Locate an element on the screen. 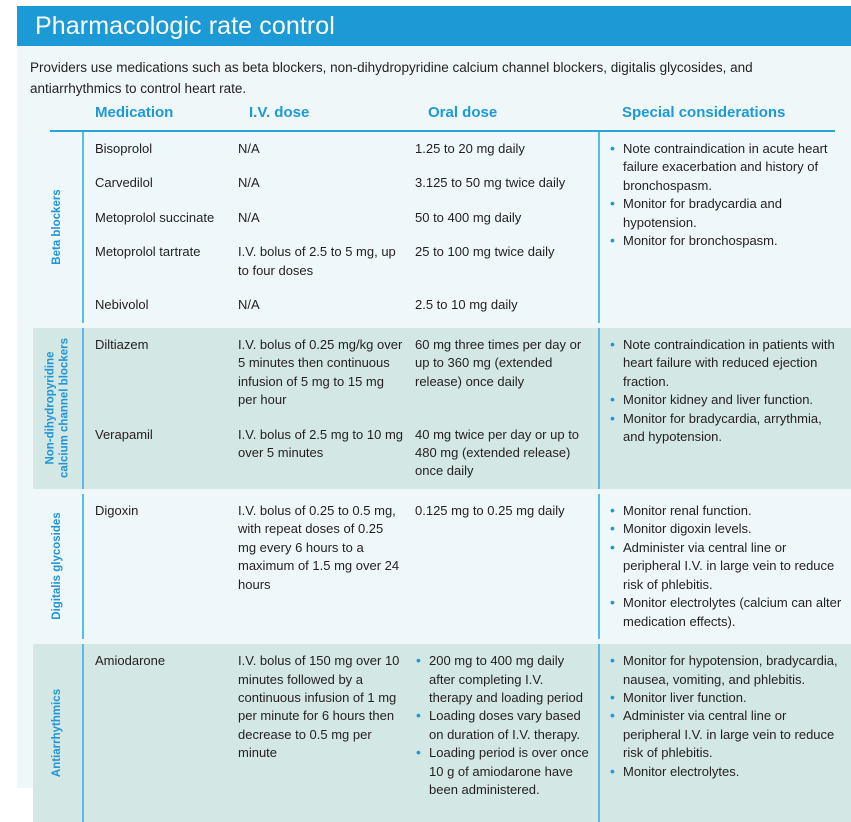 Image resolution: width=851 pixels, height=822 pixels. special-consideration-bullet: Monitor electrolytes. is located at coordinates (727, 772).